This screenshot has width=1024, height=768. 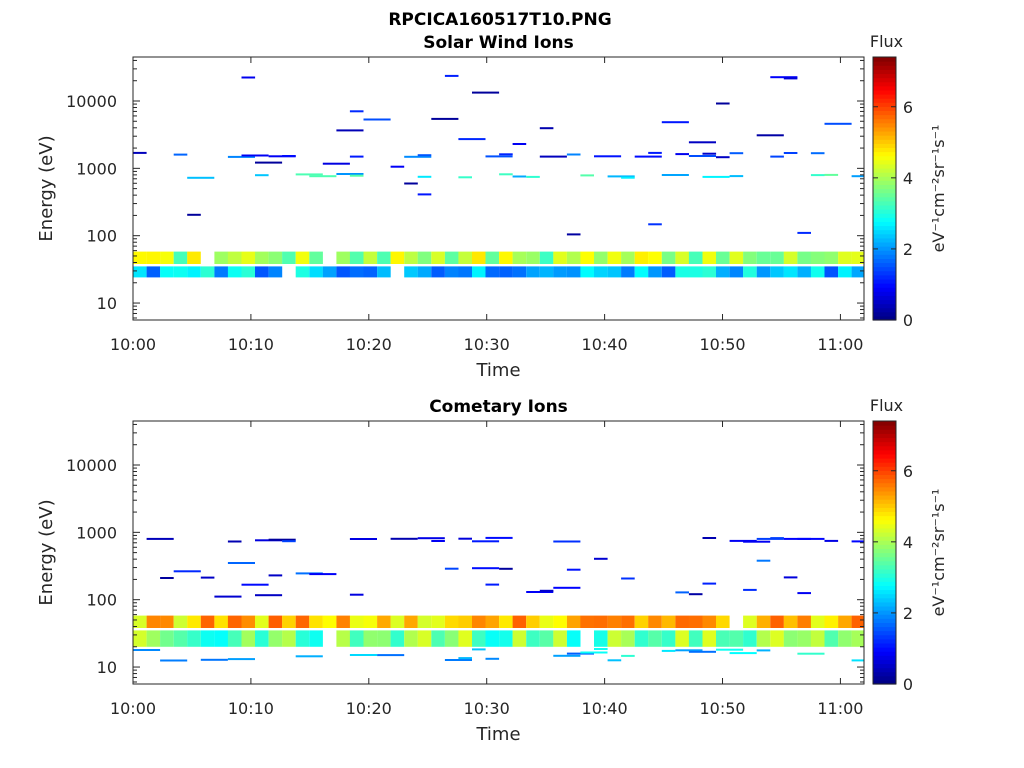 I want to click on spectrogram-cells, so click(x=498, y=599).